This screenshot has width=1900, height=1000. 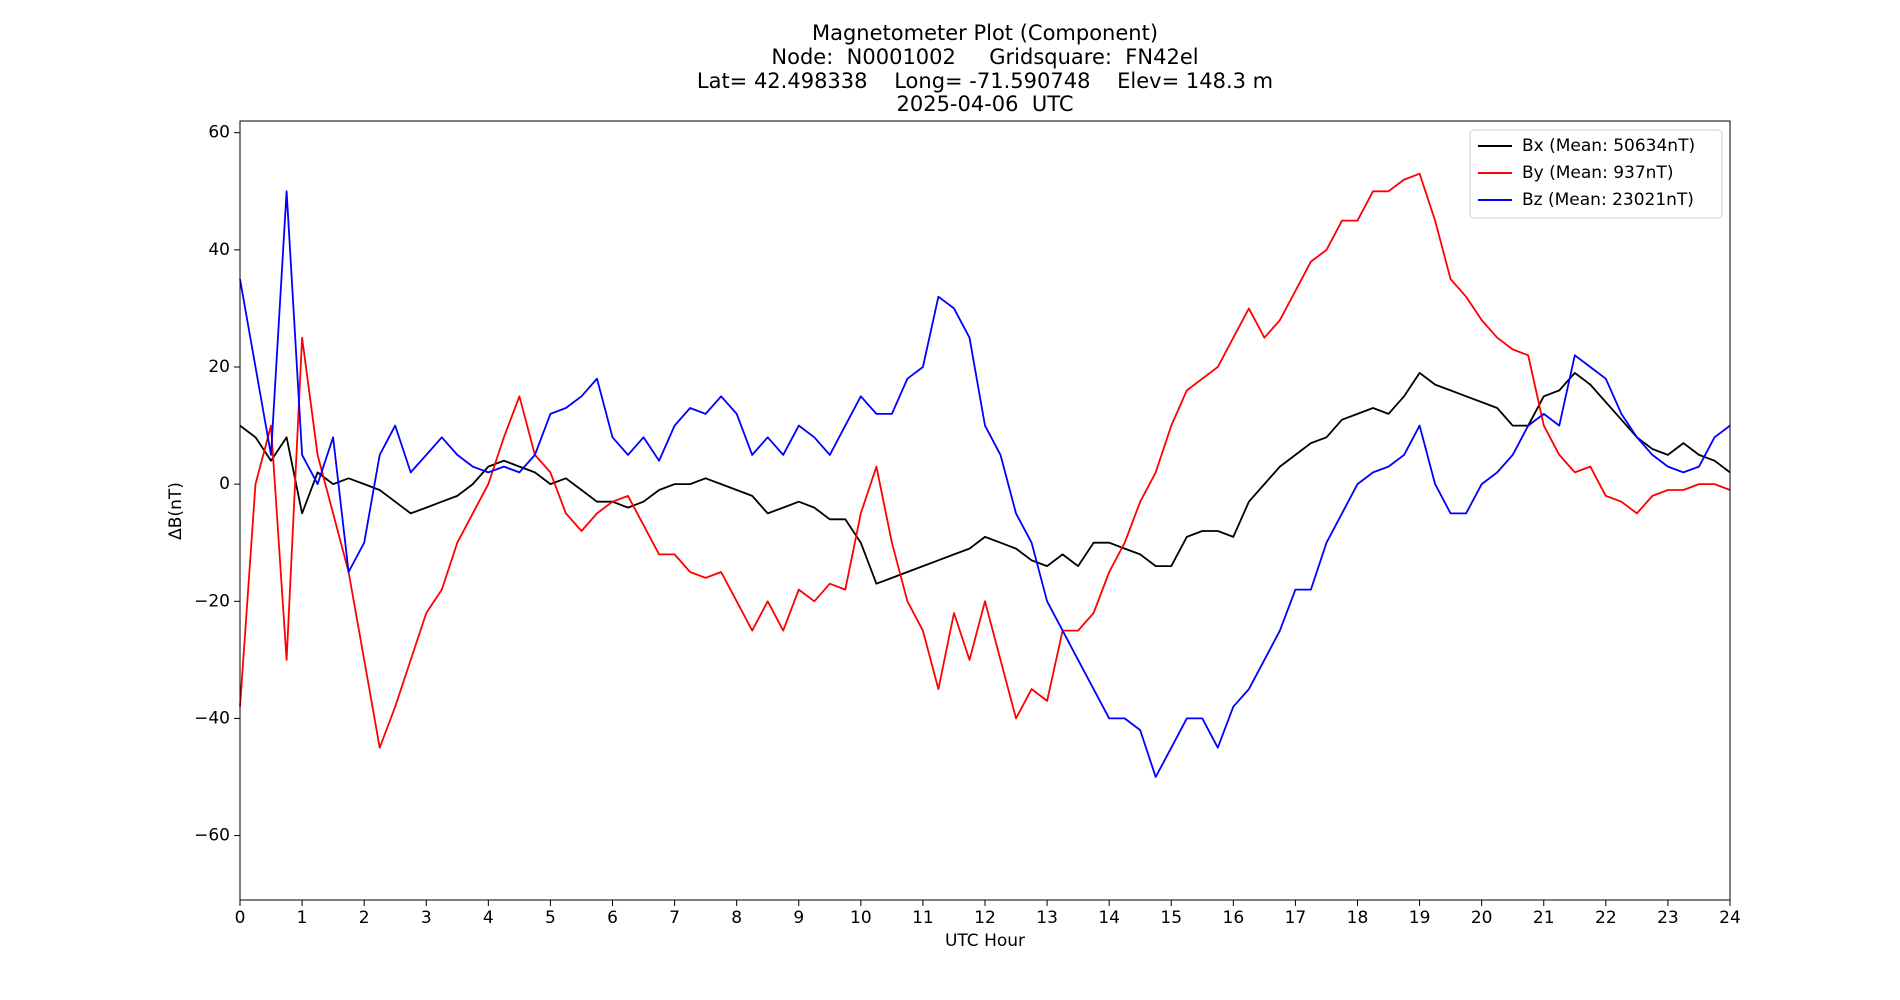 I want to click on x-tick-label: 18, so click(x=1358, y=918).